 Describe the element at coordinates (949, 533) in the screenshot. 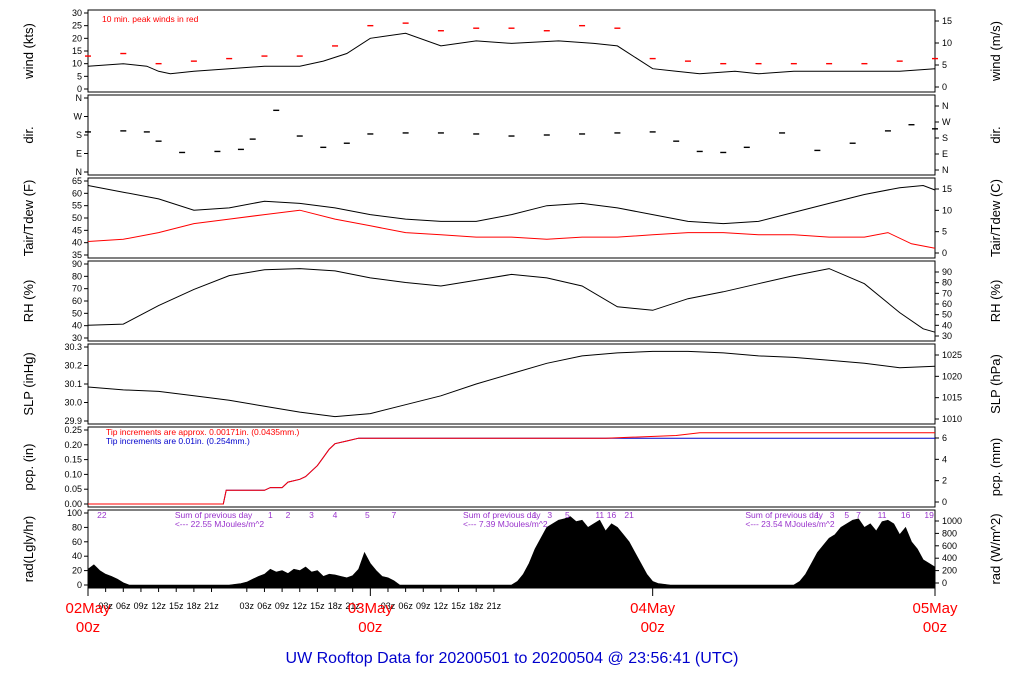

I see `right-tick-label: 800` at that location.